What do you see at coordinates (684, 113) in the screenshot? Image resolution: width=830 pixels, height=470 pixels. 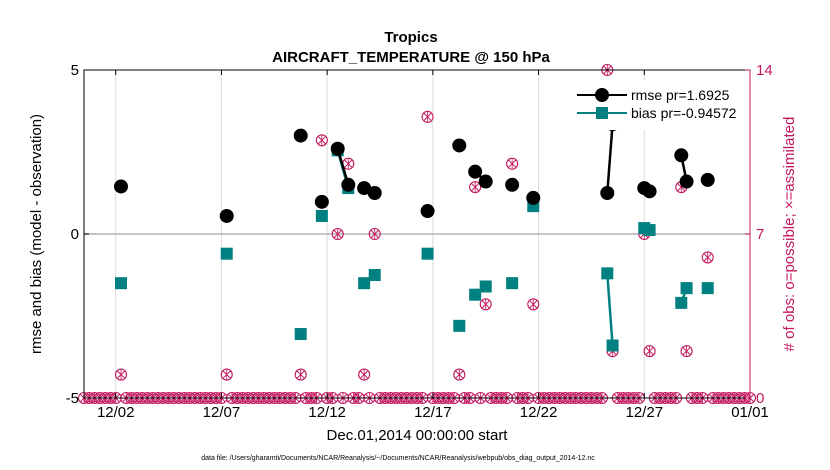 I see `legend-bias-label: bias pr=-0.94572` at bounding box center [684, 113].